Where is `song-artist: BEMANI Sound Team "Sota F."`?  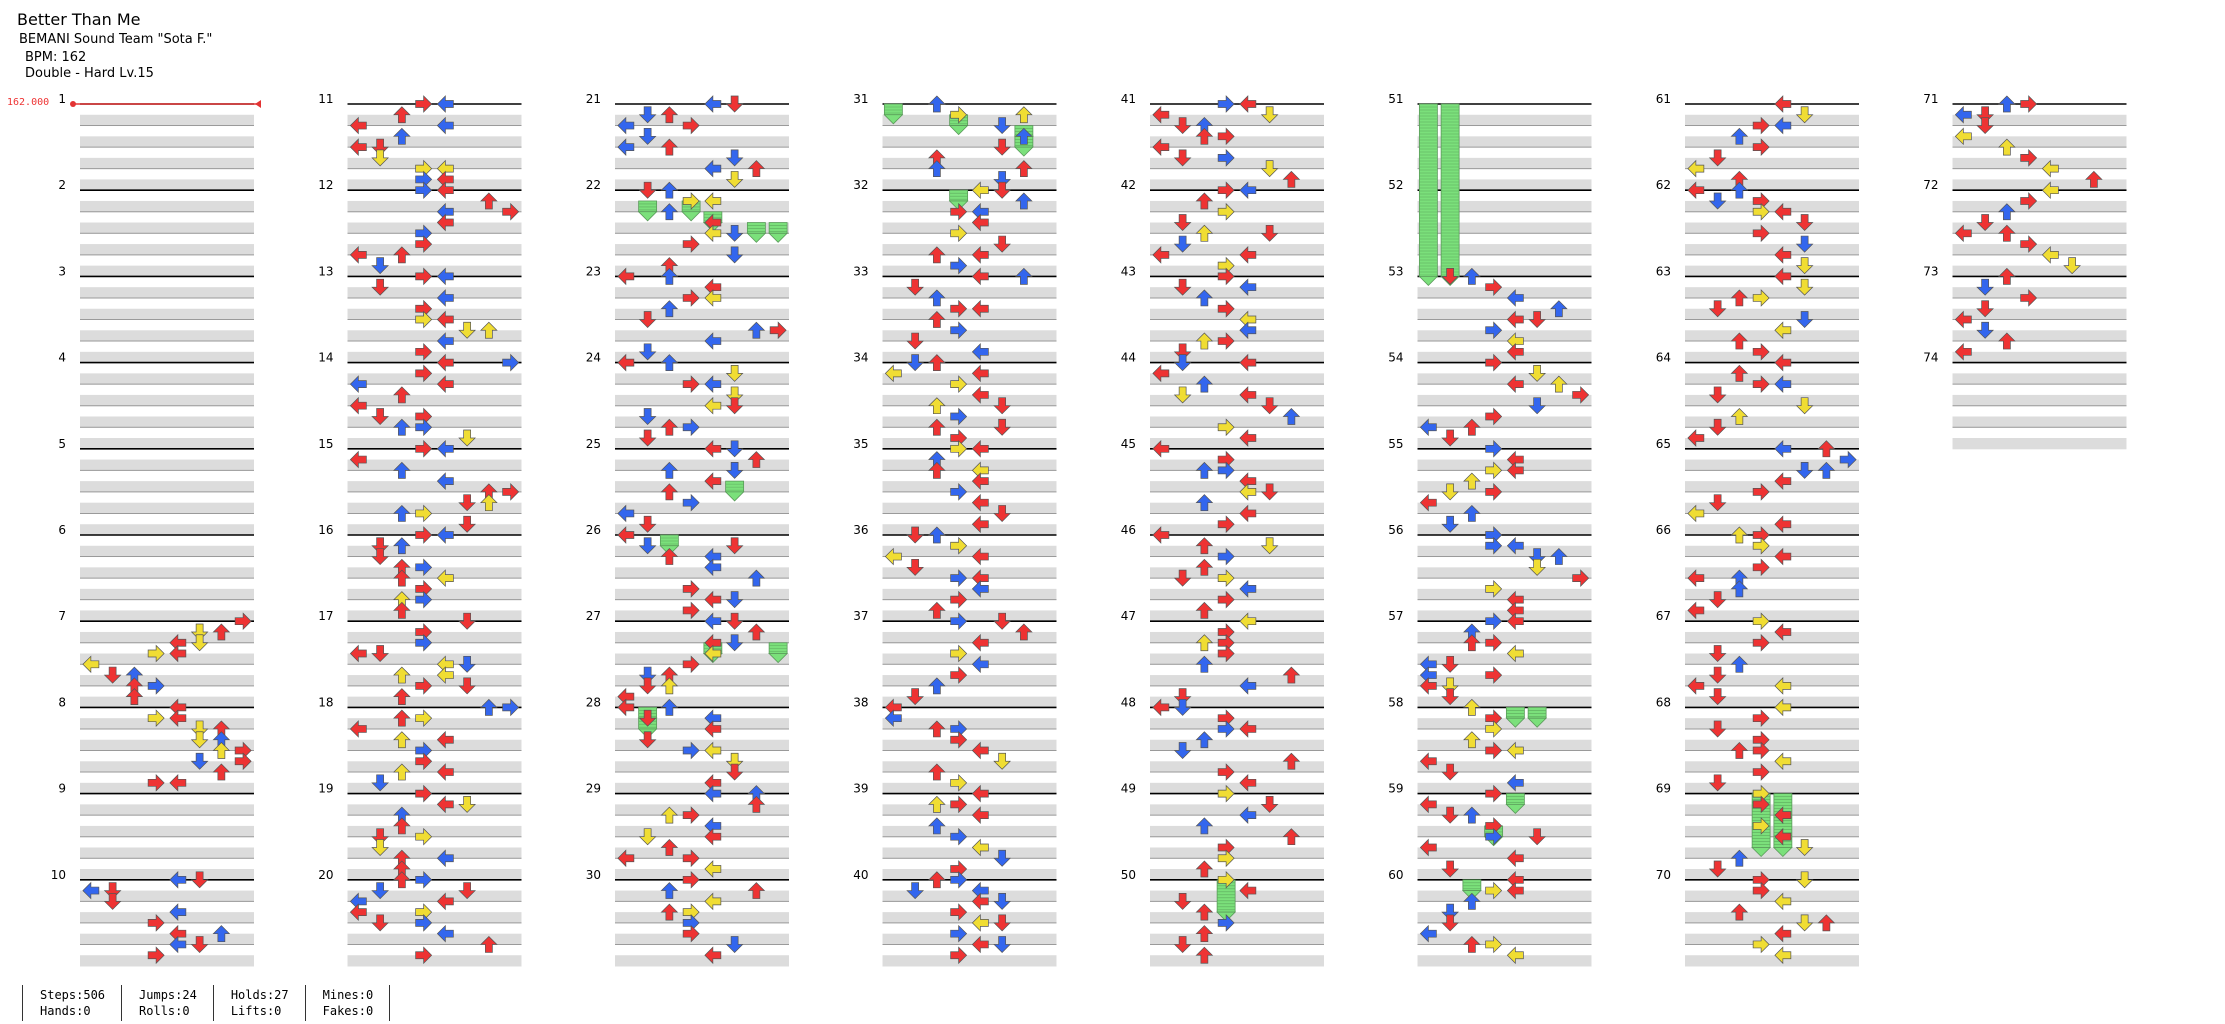
song-artist: BEMANI Sound Team "Sota F." is located at coordinates (116, 39).